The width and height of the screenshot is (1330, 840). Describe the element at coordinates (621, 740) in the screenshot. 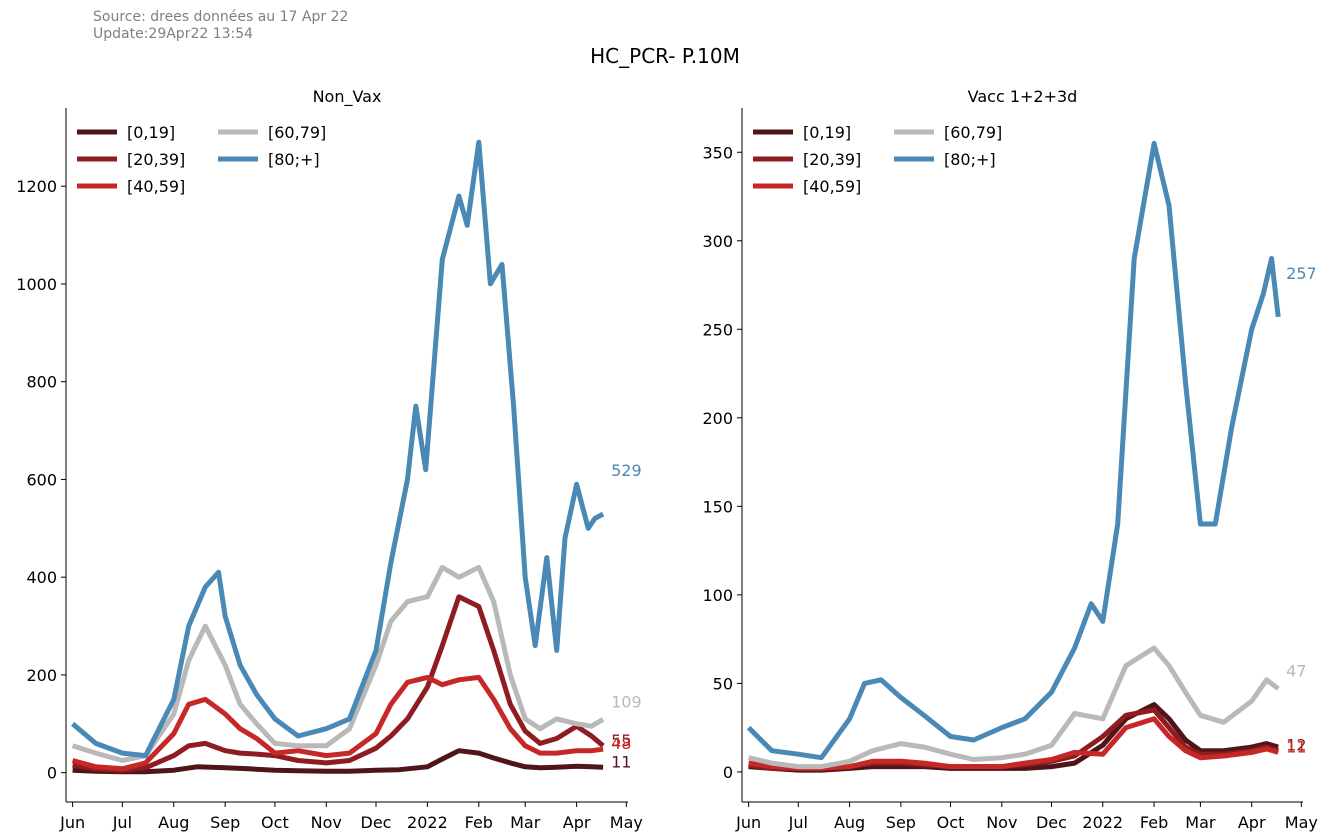

I see `end-label: 55` at that location.